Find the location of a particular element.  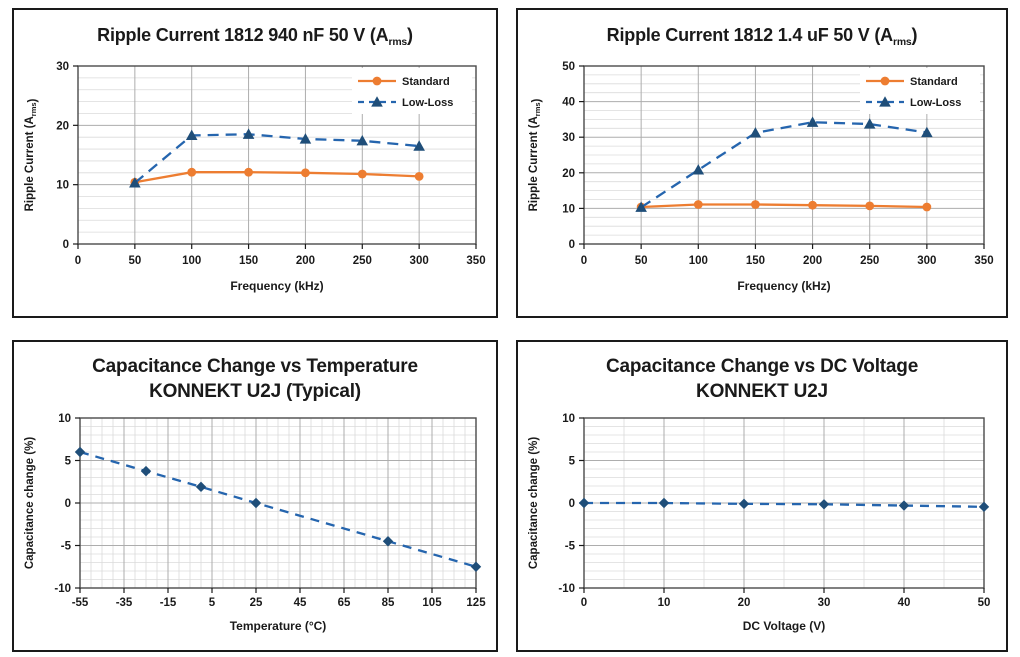

chart-title: Ripple Current 1812 1.4 uF 50 V (Arms) is located at coordinates (762, 36).